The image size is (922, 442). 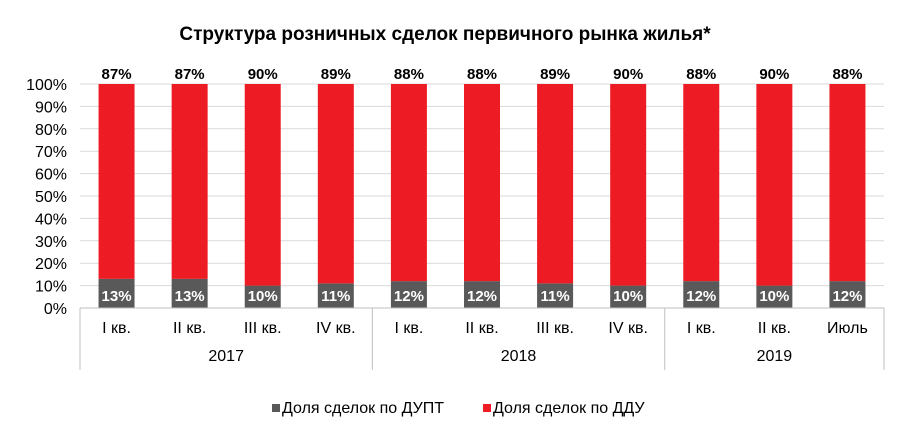 I want to click on legend: Доля сделок по ДУПТ Доля сделок по ДДУ, so click(x=458, y=408).